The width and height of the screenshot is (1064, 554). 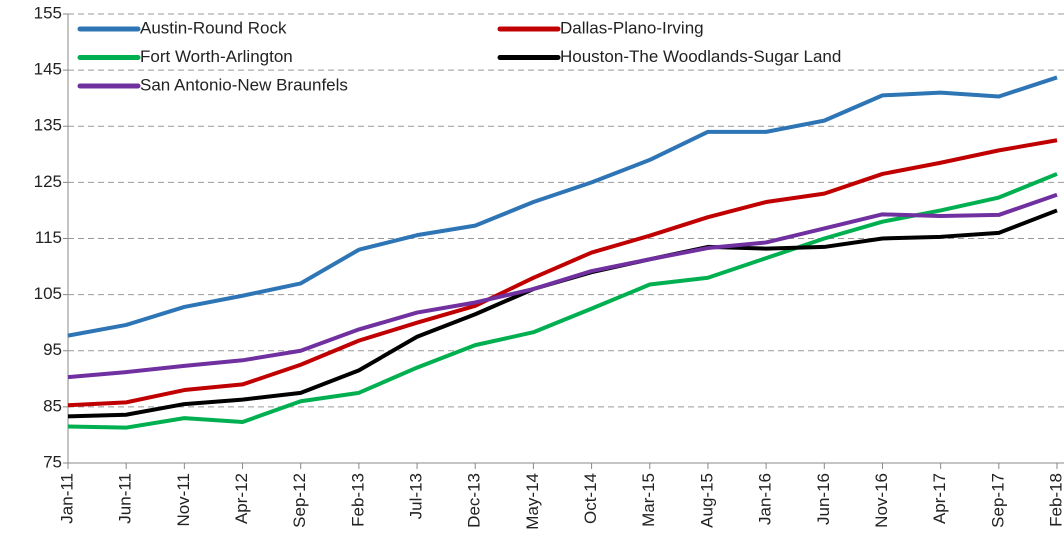 What do you see at coordinates (357, 500) in the screenshot?
I see `x-tick-label: Feb-13` at bounding box center [357, 500].